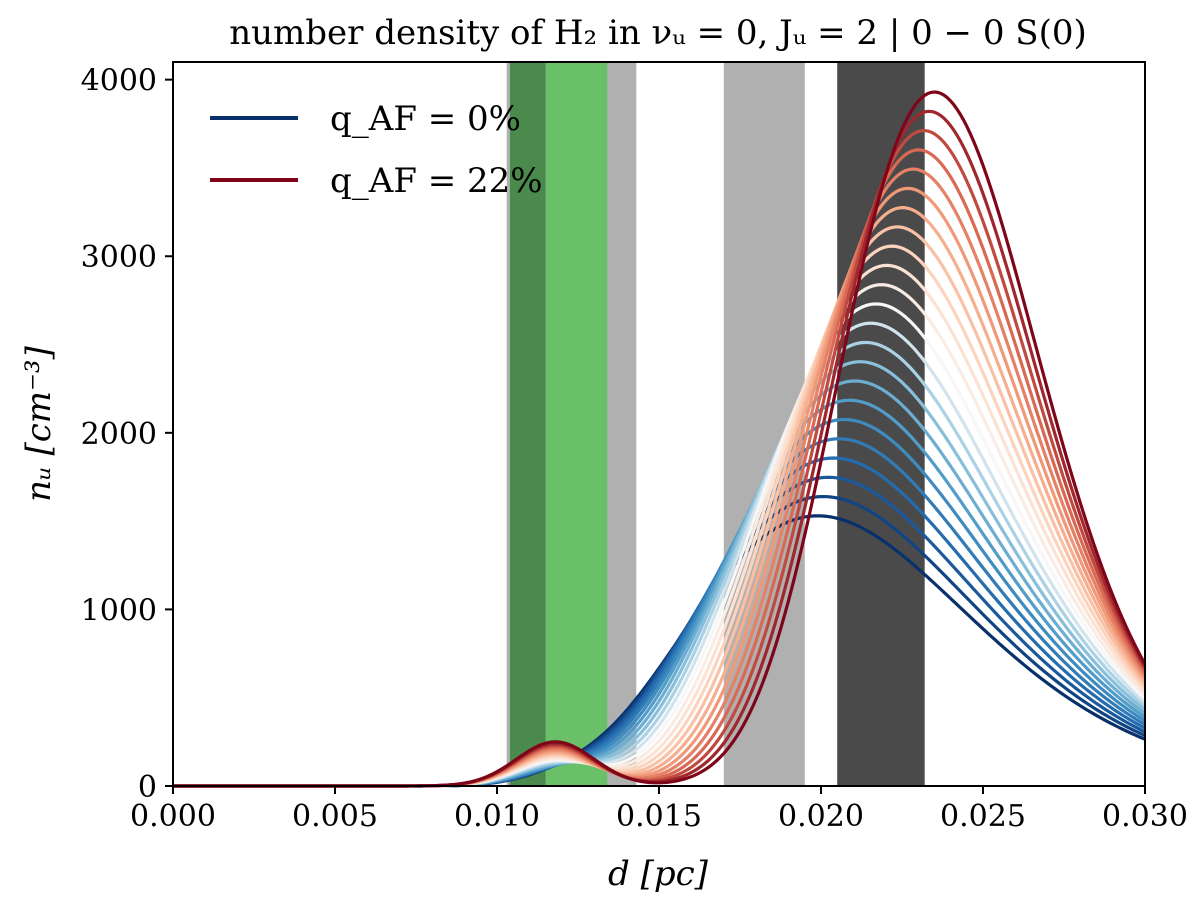  What do you see at coordinates (436, 181) in the screenshot?
I see `legend-label-1: q_AF = 22%` at bounding box center [436, 181].